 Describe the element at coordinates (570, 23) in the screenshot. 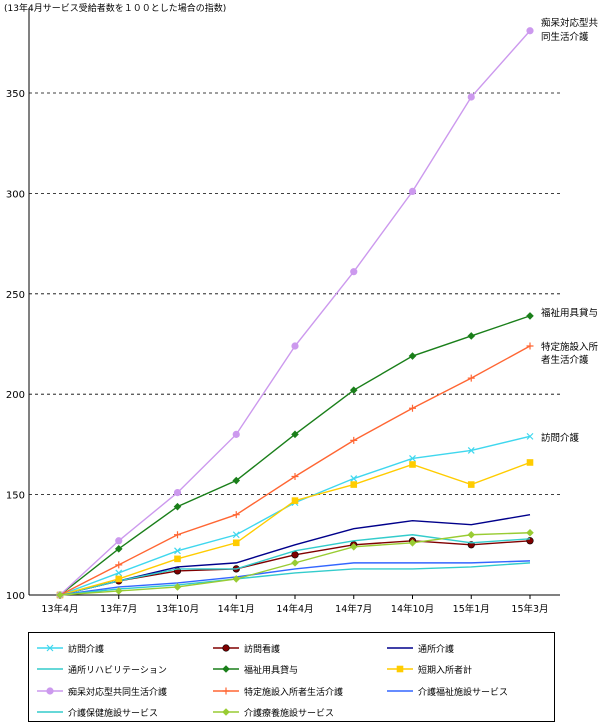

I see `annotation-dementia-1: 痴呆対応型共` at that location.